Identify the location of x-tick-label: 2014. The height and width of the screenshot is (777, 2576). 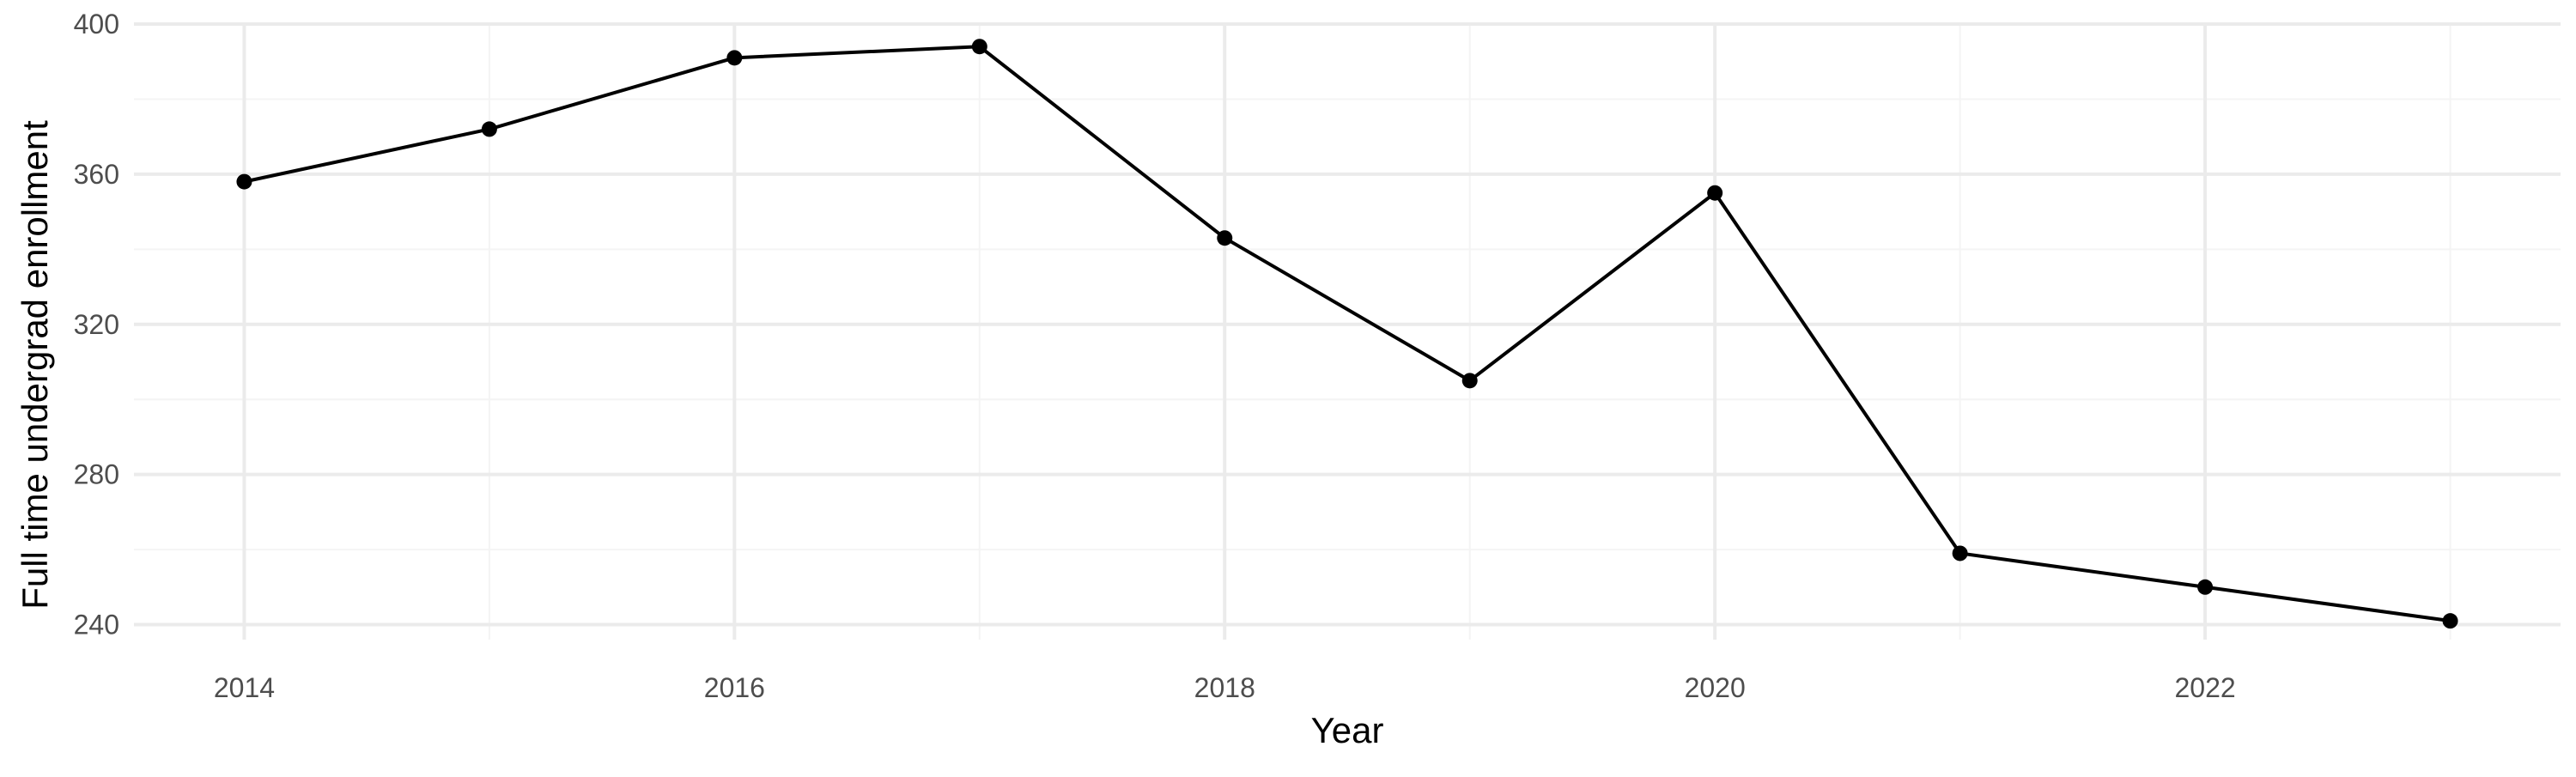
(244, 687).